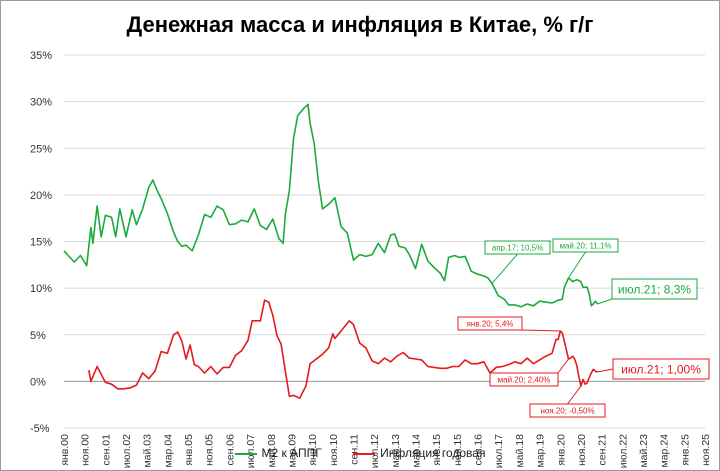 This screenshot has height=471, width=720. What do you see at coordinates (623, 451) in the screenshot?
I see `x-tick-label: июл.22` at bounding box center [623, 451].